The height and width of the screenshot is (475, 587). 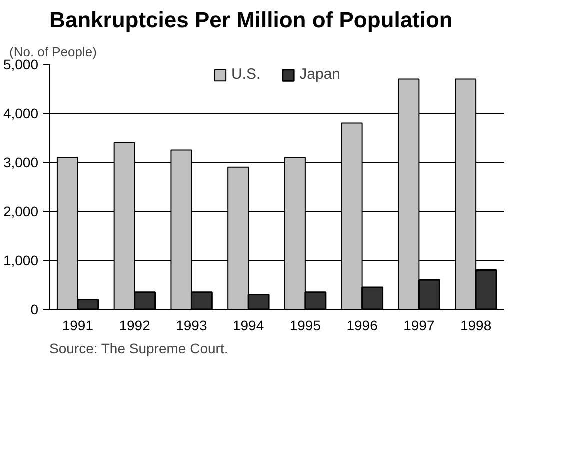 I want to click on legend-label: U.S., so click(x=246, y=74).